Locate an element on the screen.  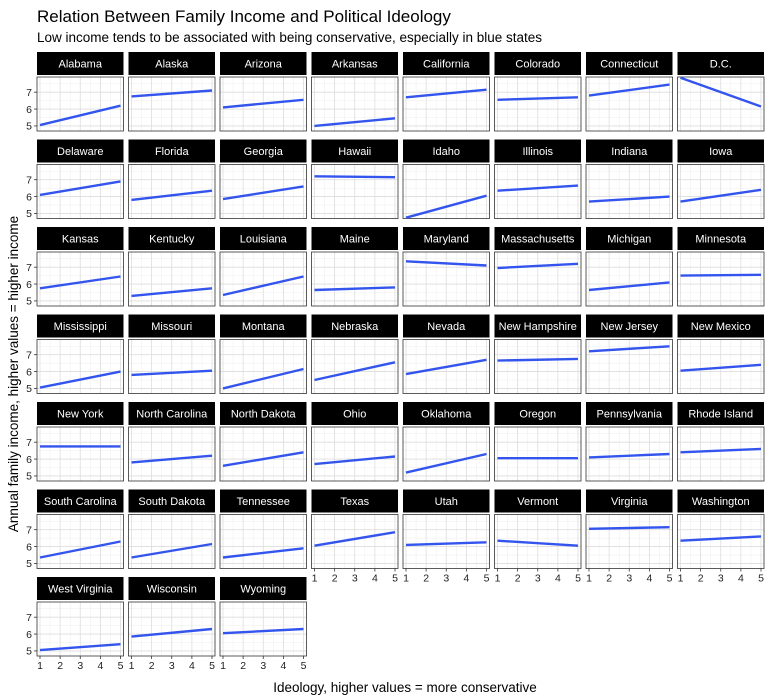
facet-panel: Washington 1 2 3 4 5 is located at coordinates (721, 537).